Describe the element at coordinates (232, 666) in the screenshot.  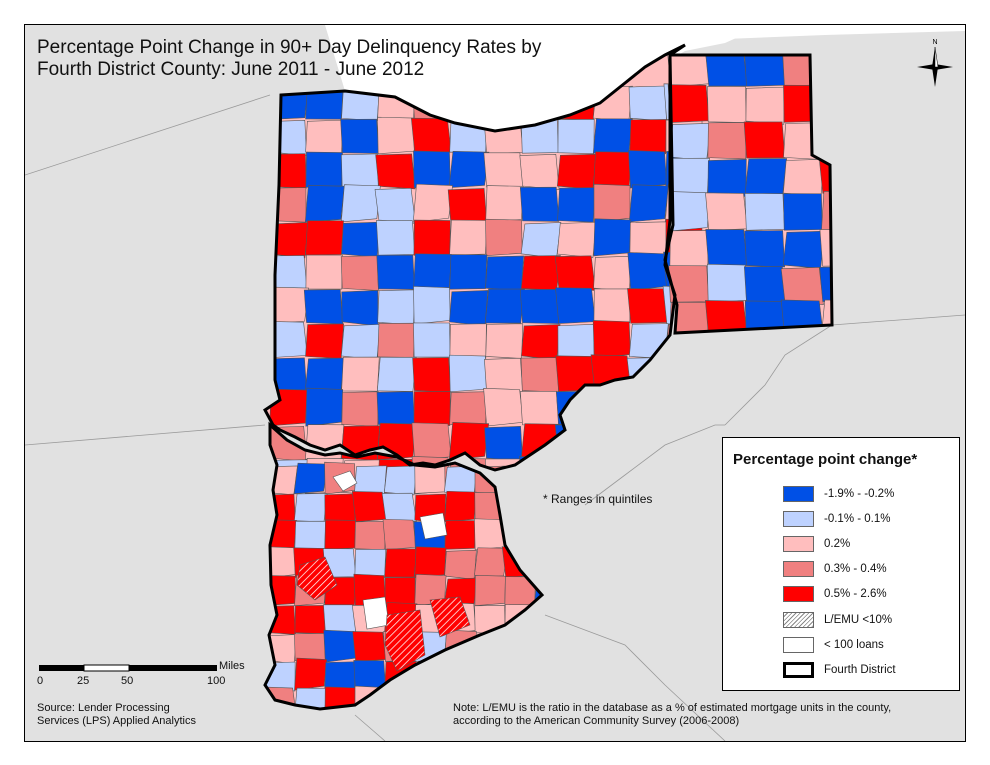
I see `scale-unit: Miles` at that location.